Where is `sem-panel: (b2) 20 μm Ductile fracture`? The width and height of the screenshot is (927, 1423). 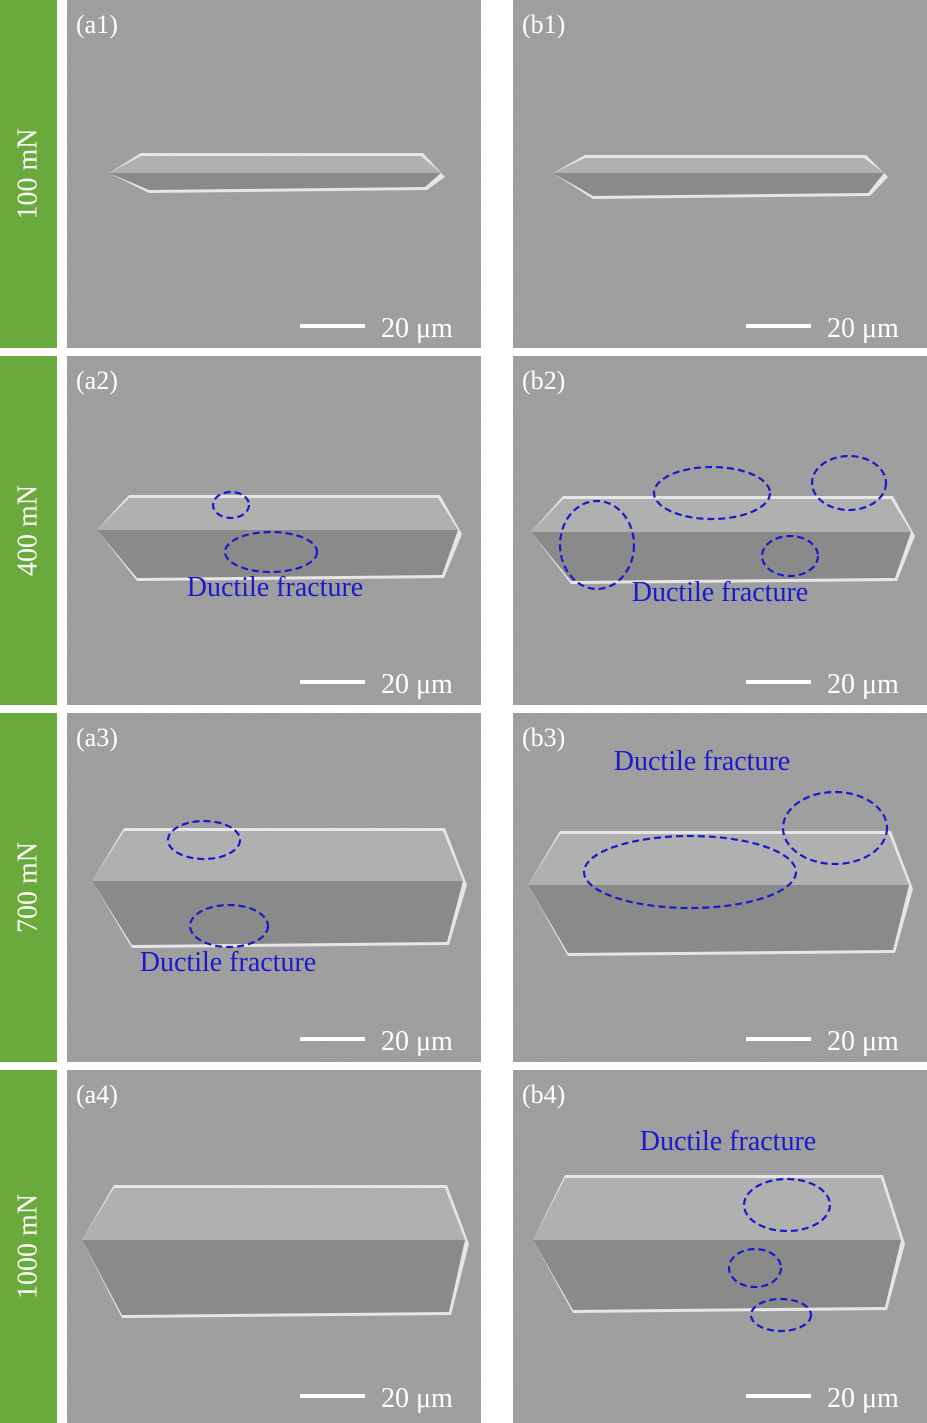
sem-panel: (b2) 20 μm Ductile fracture is located at coordinates (720, 530).